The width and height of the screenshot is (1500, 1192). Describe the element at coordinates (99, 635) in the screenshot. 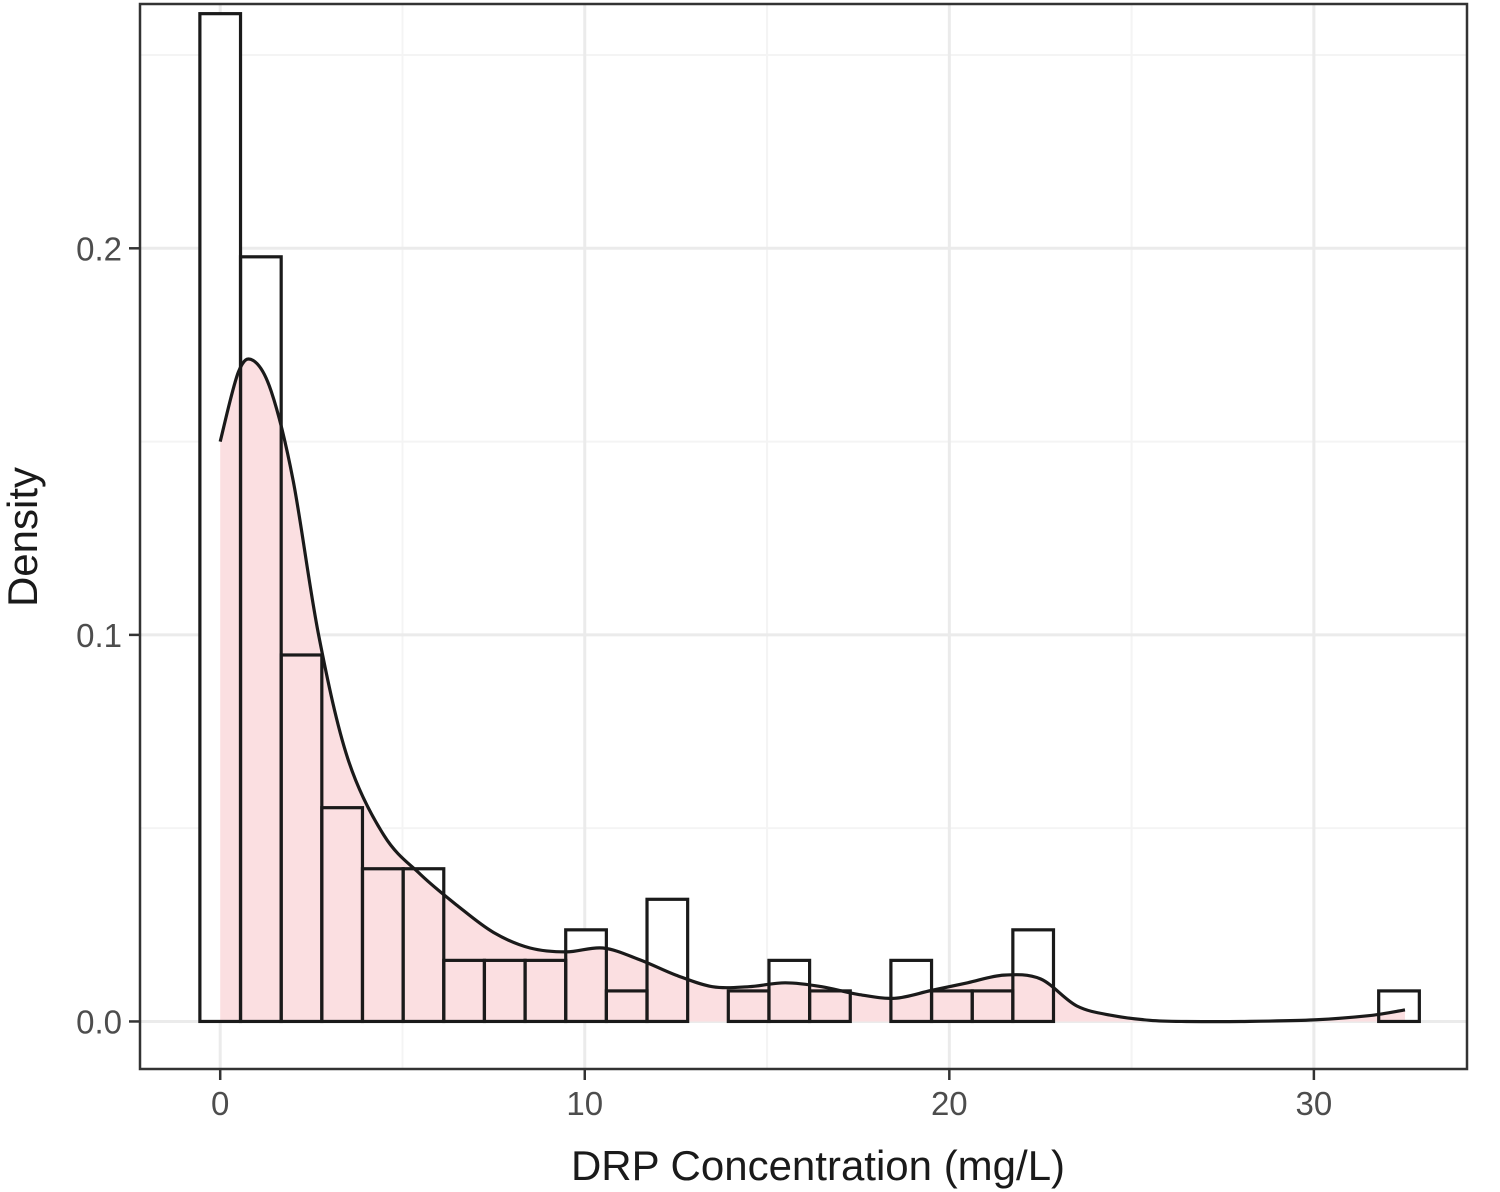

I see `y-tick-label: 0.1` at that location.